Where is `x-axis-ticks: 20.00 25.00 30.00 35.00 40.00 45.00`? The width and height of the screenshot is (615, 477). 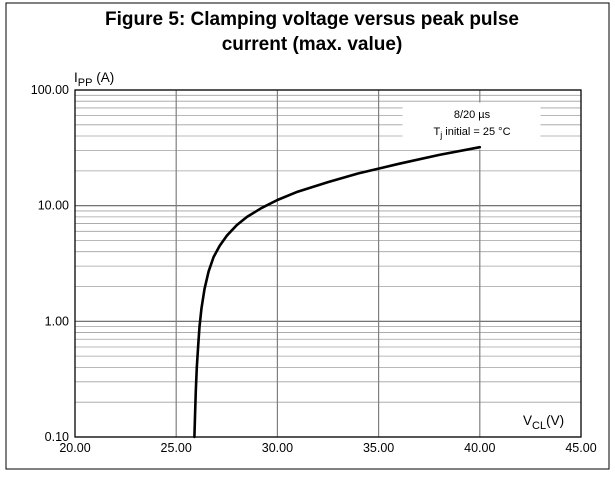
x-axis-ticks: 20.00 25.00 30.00 35.00 40.00 45.00 is located at coordinates (327, 448).